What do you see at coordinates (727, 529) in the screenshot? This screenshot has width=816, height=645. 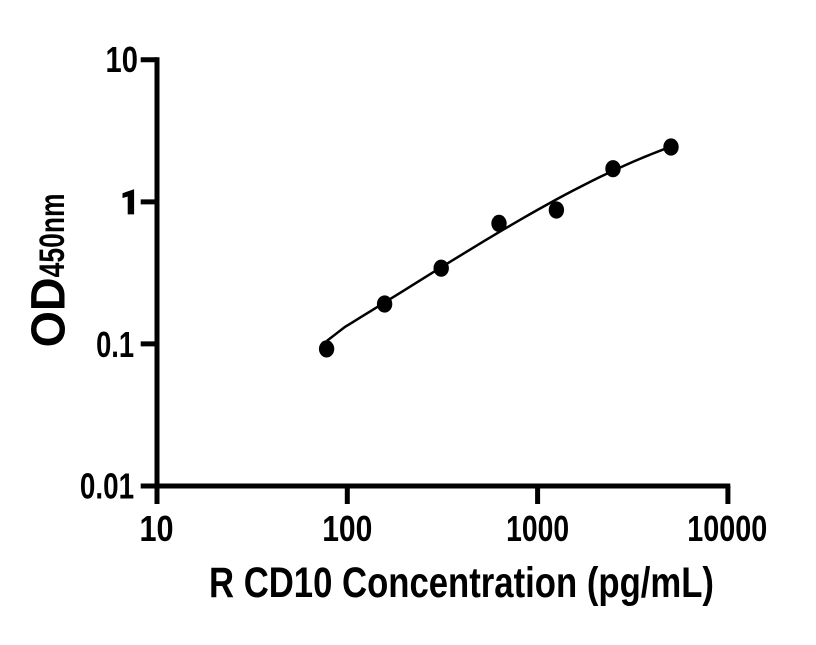 I see `svg-text: 10000` at bounding box center [727, 529].